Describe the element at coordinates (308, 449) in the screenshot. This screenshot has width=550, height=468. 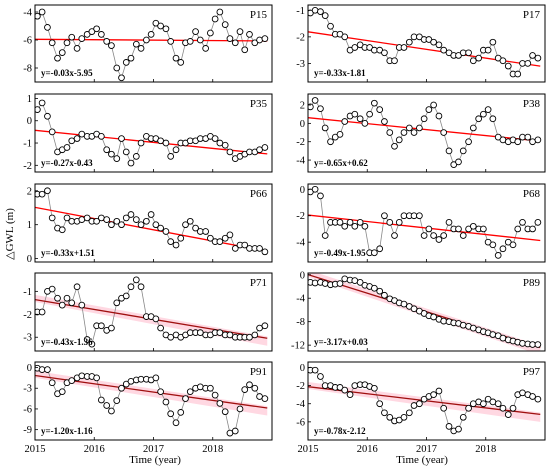
I see `x-tick-label: 2015` at that location.